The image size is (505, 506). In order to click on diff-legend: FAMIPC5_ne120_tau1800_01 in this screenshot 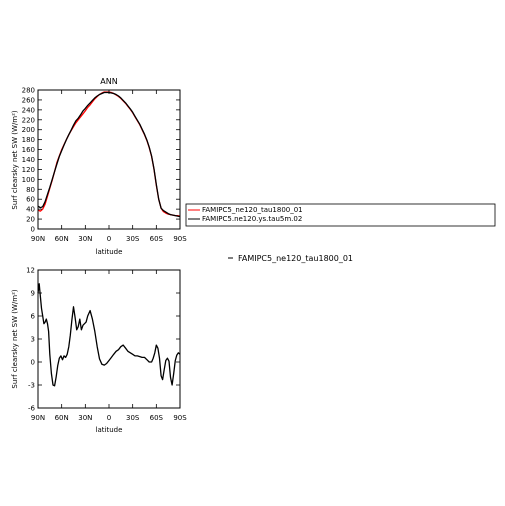, I will do `click(290, 258)`.